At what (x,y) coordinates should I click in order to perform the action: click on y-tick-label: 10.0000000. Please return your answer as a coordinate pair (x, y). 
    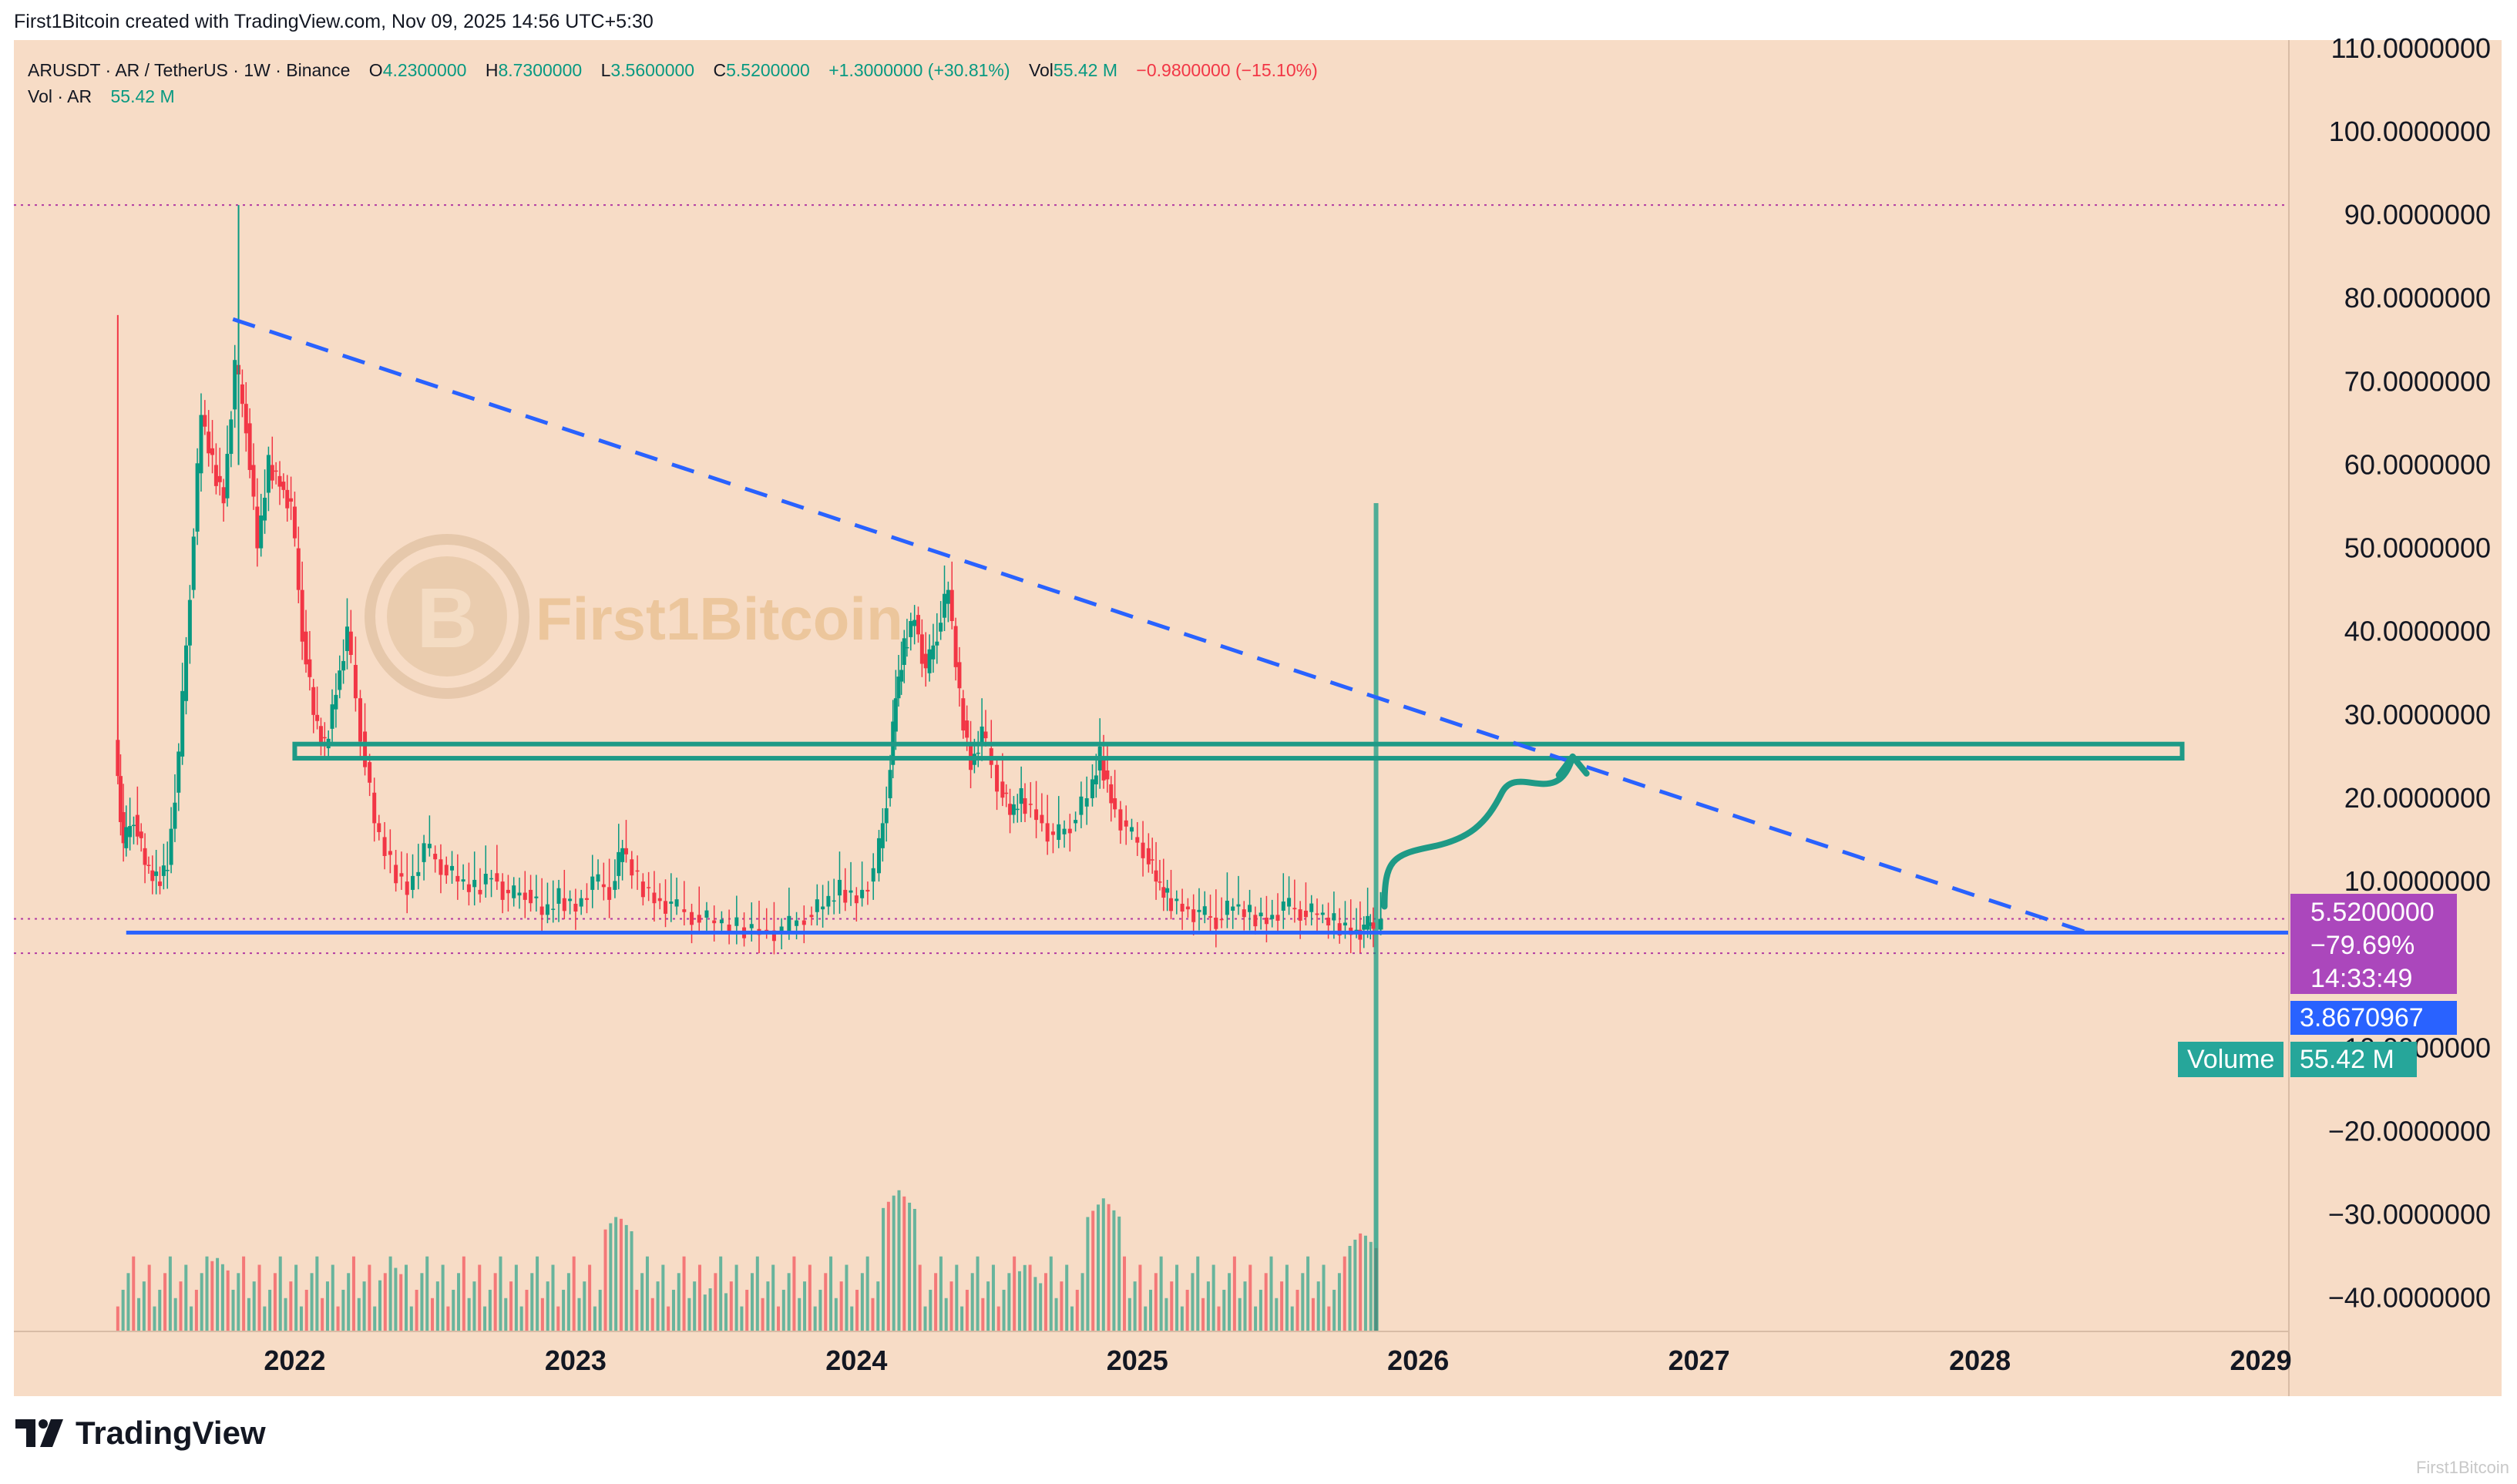
    Looking at the image, I should click on (2417, 881).